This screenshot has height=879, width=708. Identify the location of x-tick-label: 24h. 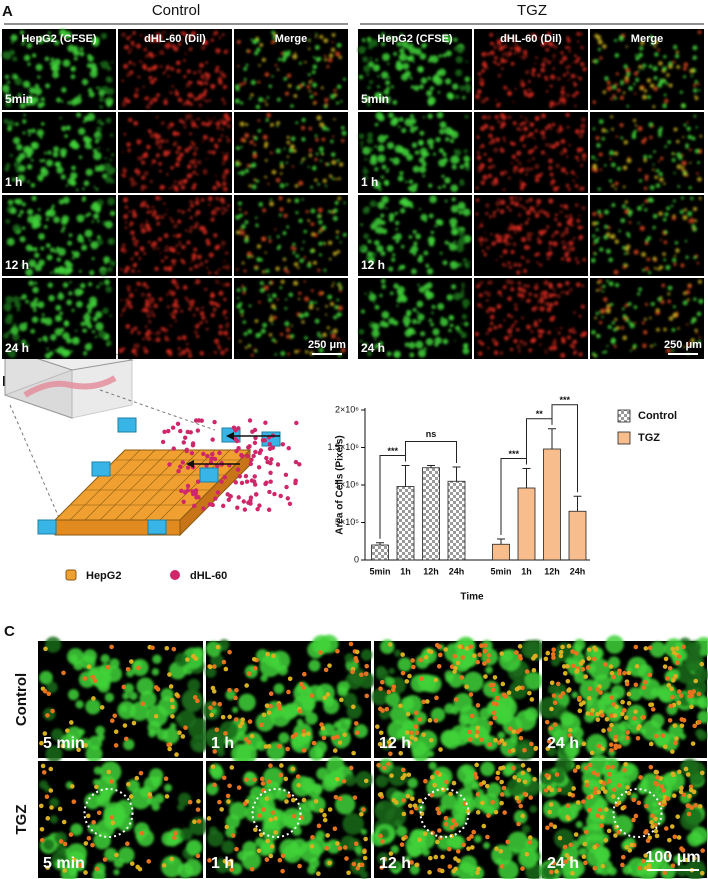
(578, 571).